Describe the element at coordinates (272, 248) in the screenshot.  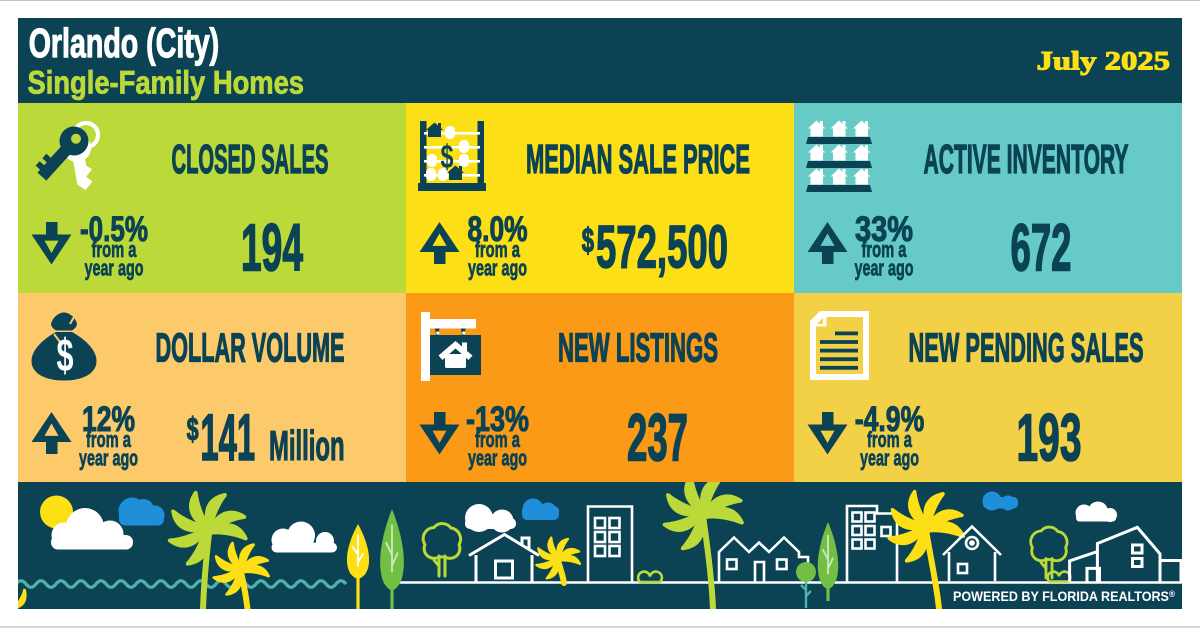
I see `svg-text: 194` at that location.